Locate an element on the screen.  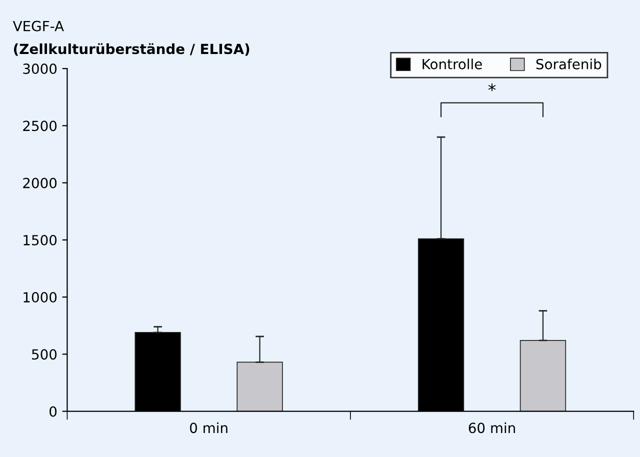
y-tick-label: 1000 is located at coordinates (40, 297).